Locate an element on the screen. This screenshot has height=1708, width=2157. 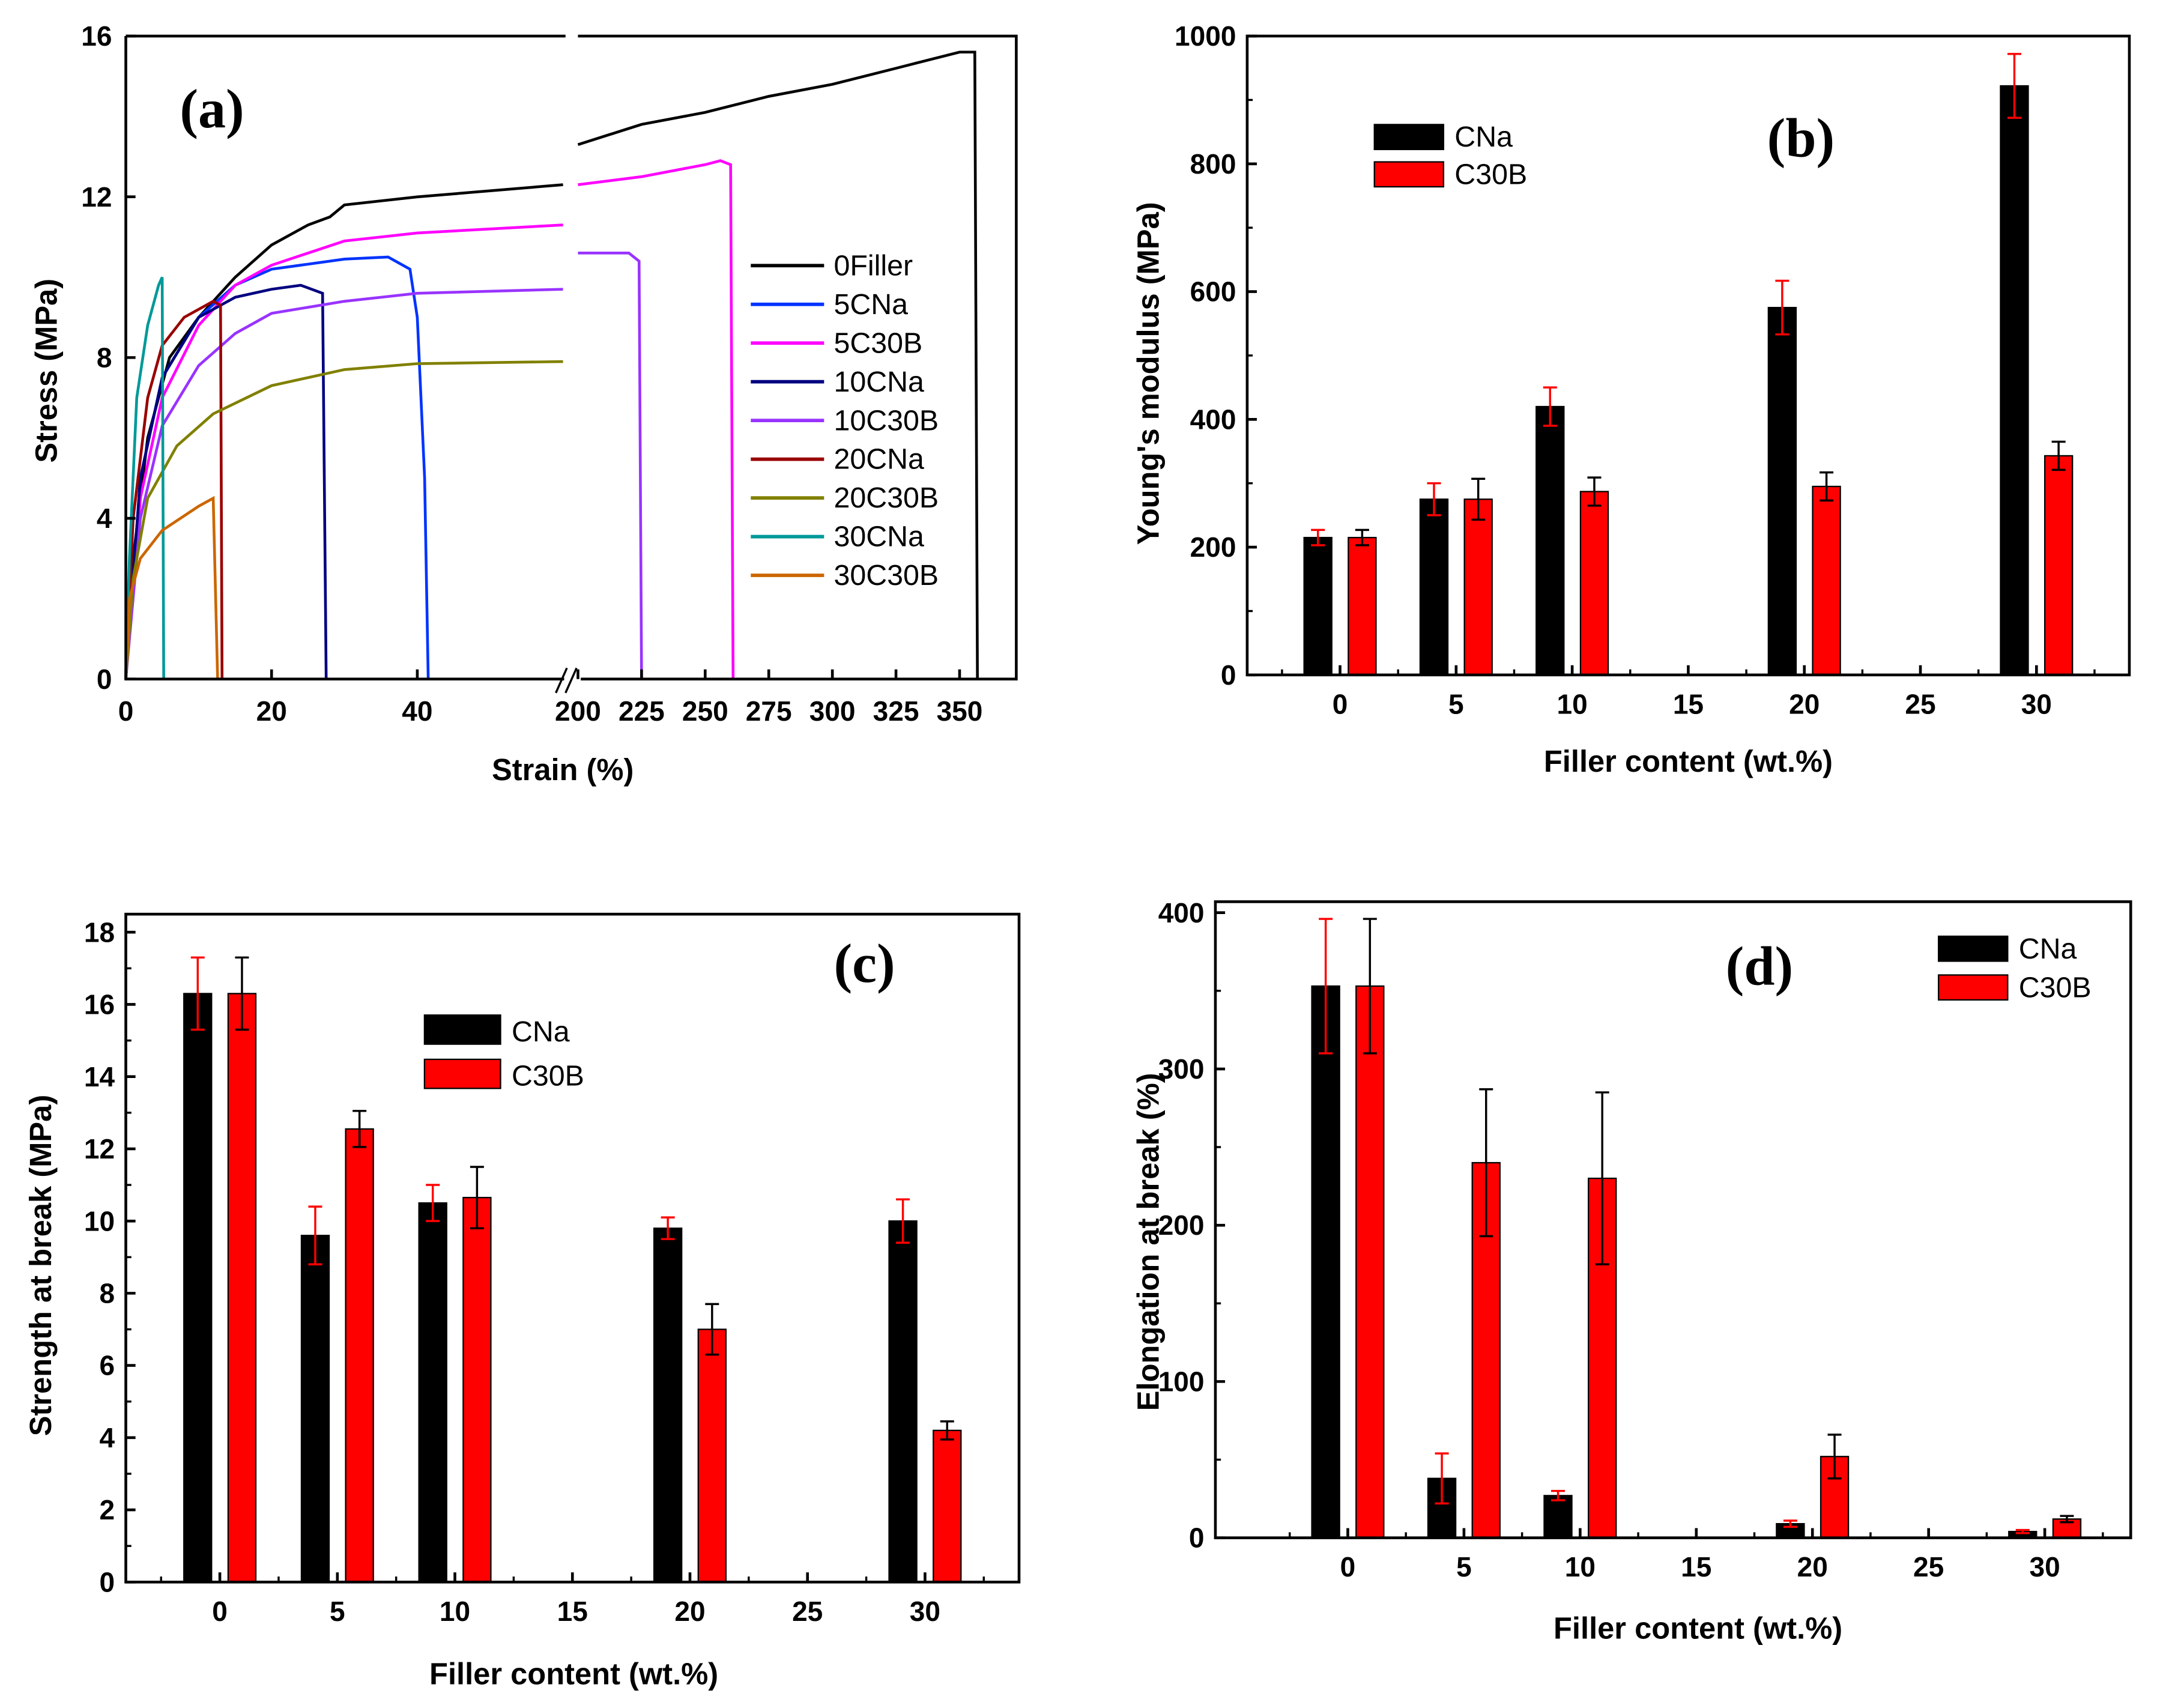
curve-5CNa is located at coordinates (277, 467).